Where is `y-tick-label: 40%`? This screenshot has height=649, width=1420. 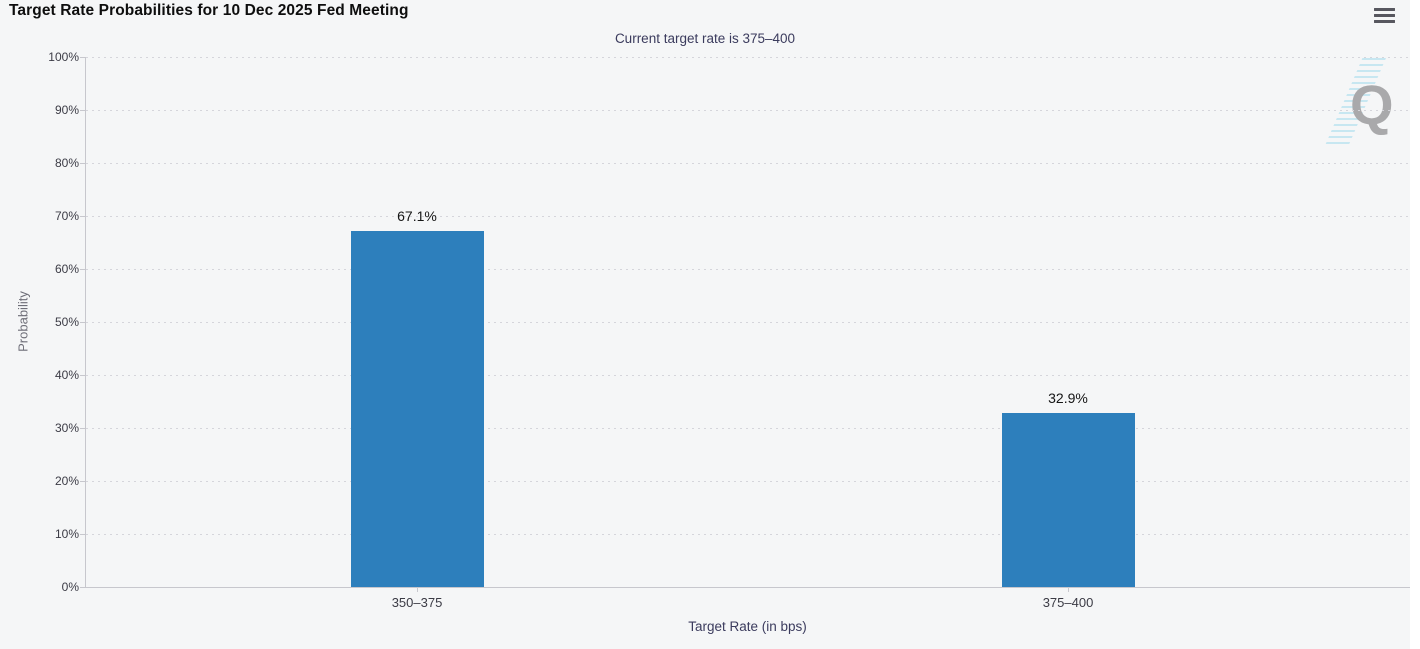
y-tick-label: 40% is located at coordinates (66, 375).